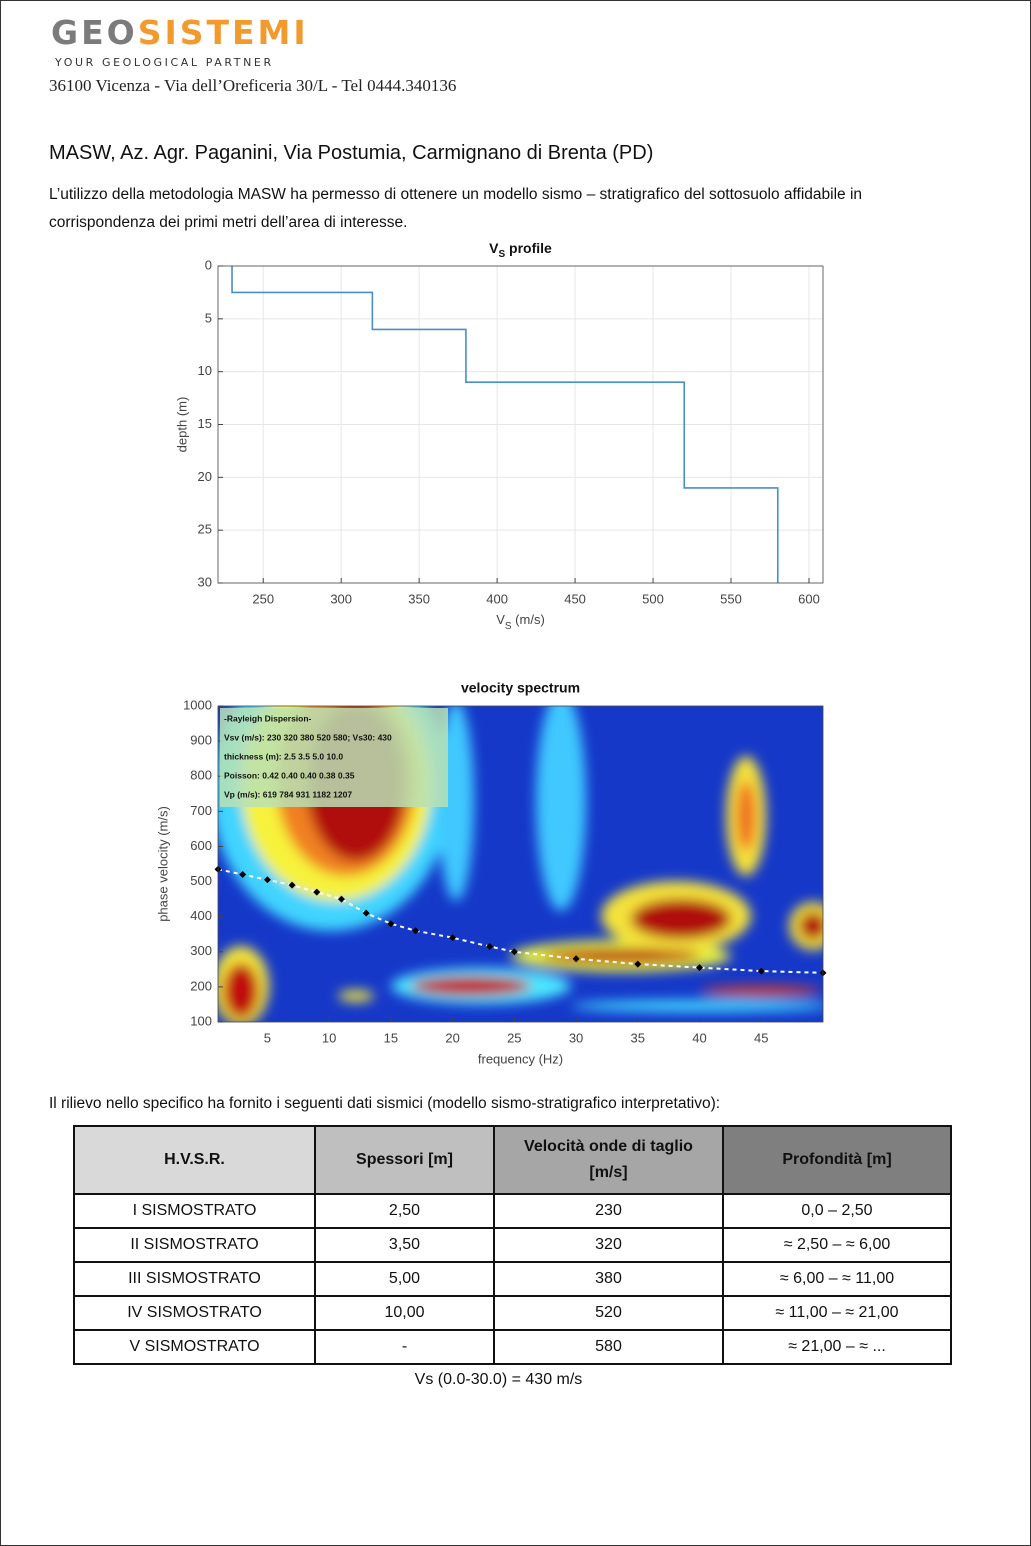 The image size is (1031, 1546). What do you see at coordinates (197, 704) in the screenshot?
I see `y-tick-label: 1000` at bounding box center [197, 704].